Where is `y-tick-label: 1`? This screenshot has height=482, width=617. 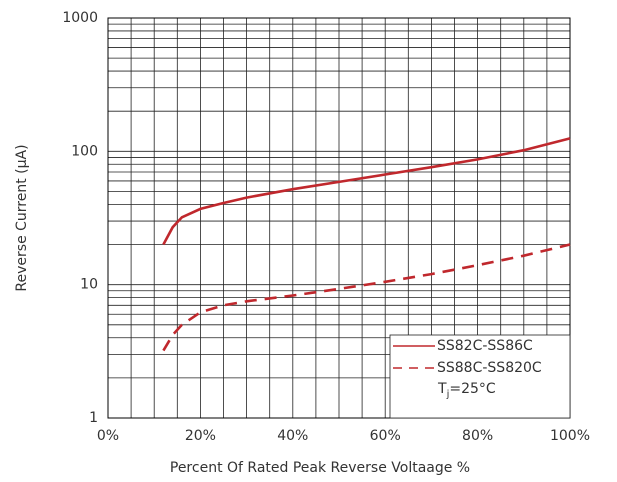 y-tick-label: 1 is located at coordinates (93, 418).